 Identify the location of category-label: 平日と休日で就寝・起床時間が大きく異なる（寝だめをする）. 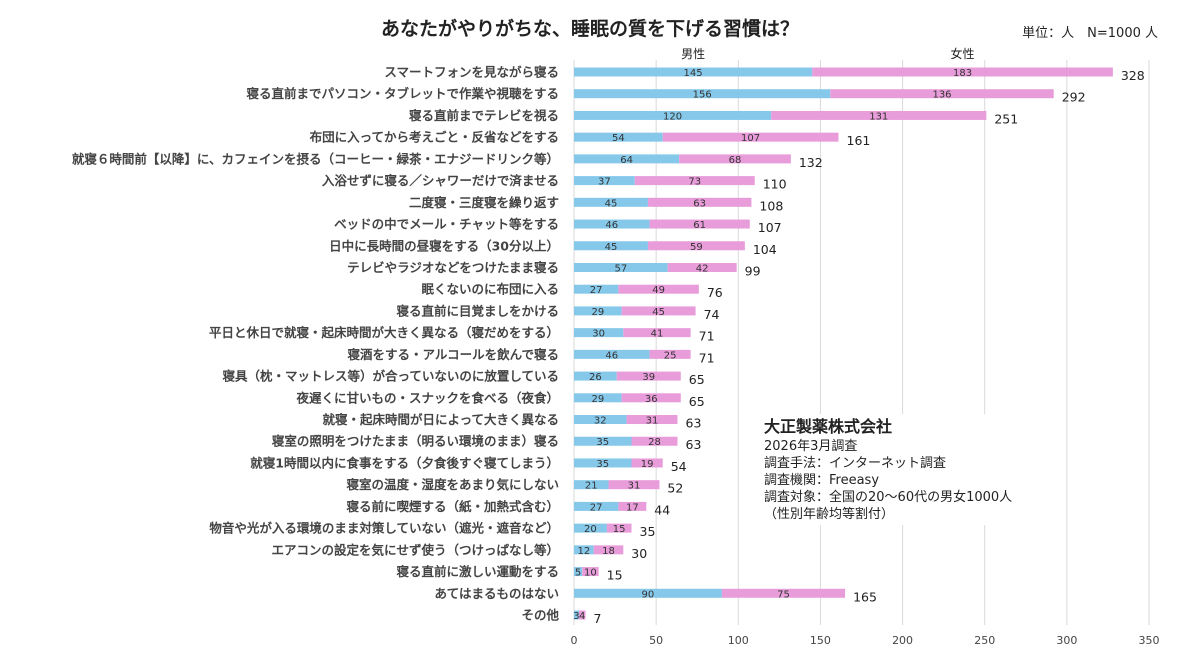
(384, 332).